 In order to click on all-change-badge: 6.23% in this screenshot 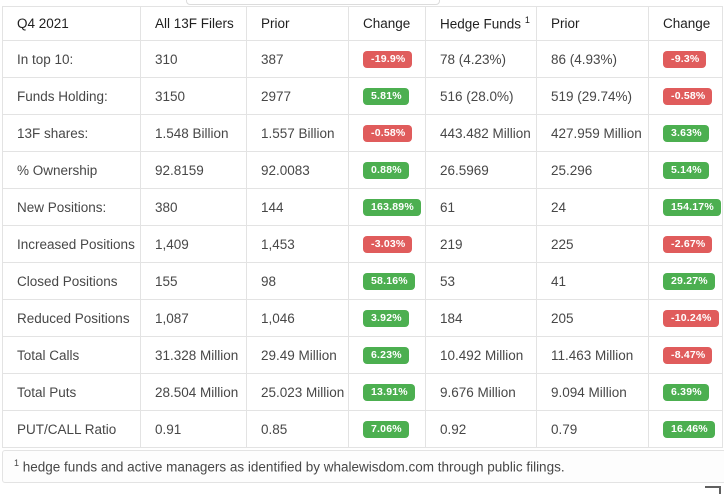, I will do `click(386, 355)`.